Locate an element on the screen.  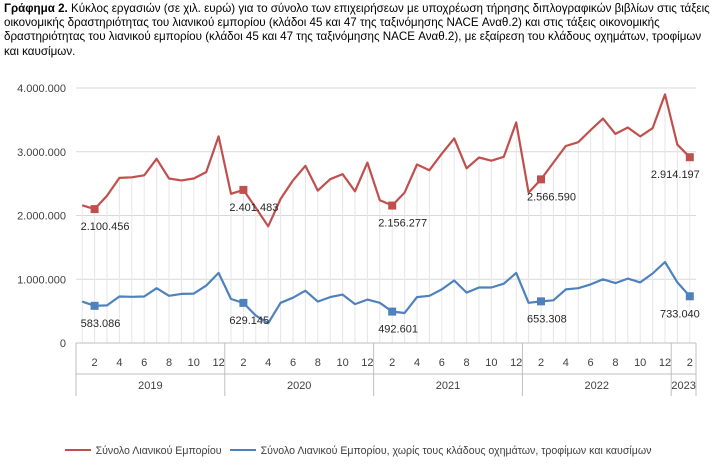
data-label: 2.566.590 is located at coordinates (551, 197).